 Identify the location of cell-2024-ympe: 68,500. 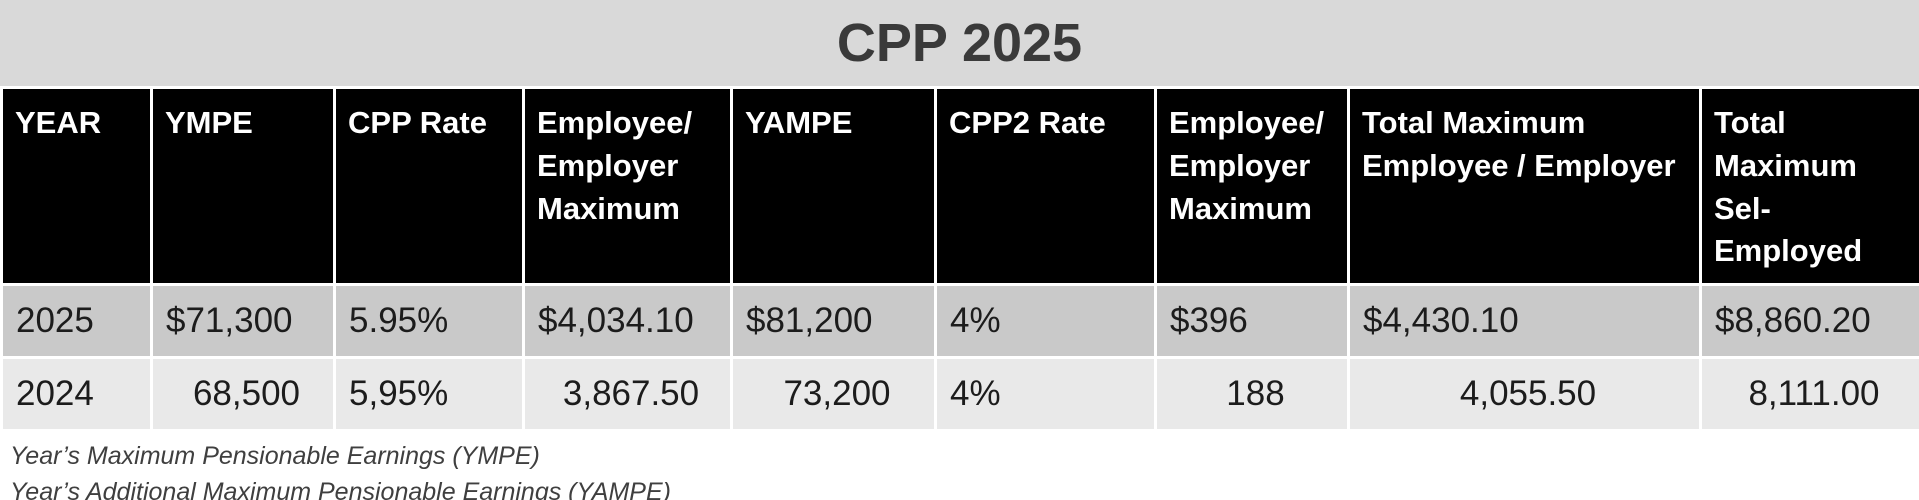
(243, 394).